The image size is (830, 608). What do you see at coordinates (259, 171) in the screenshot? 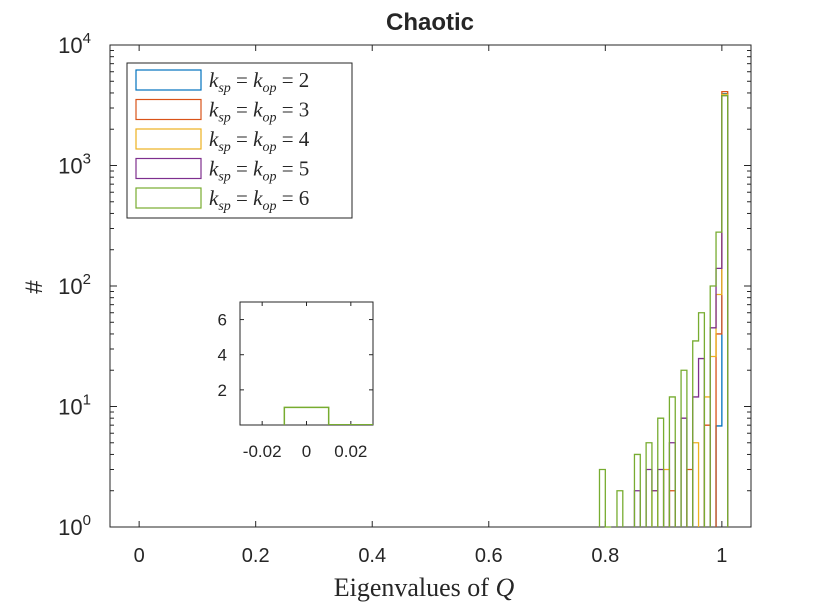
I see `legend-label-5: ksp = kop = 5` at bounding box center [259, 171].